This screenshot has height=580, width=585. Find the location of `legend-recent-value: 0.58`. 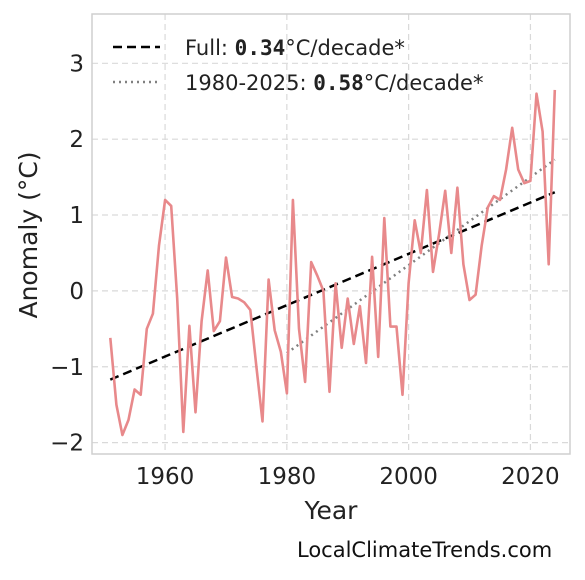

legend-recent-value: 0.58 is located at coordinates (338, 83).